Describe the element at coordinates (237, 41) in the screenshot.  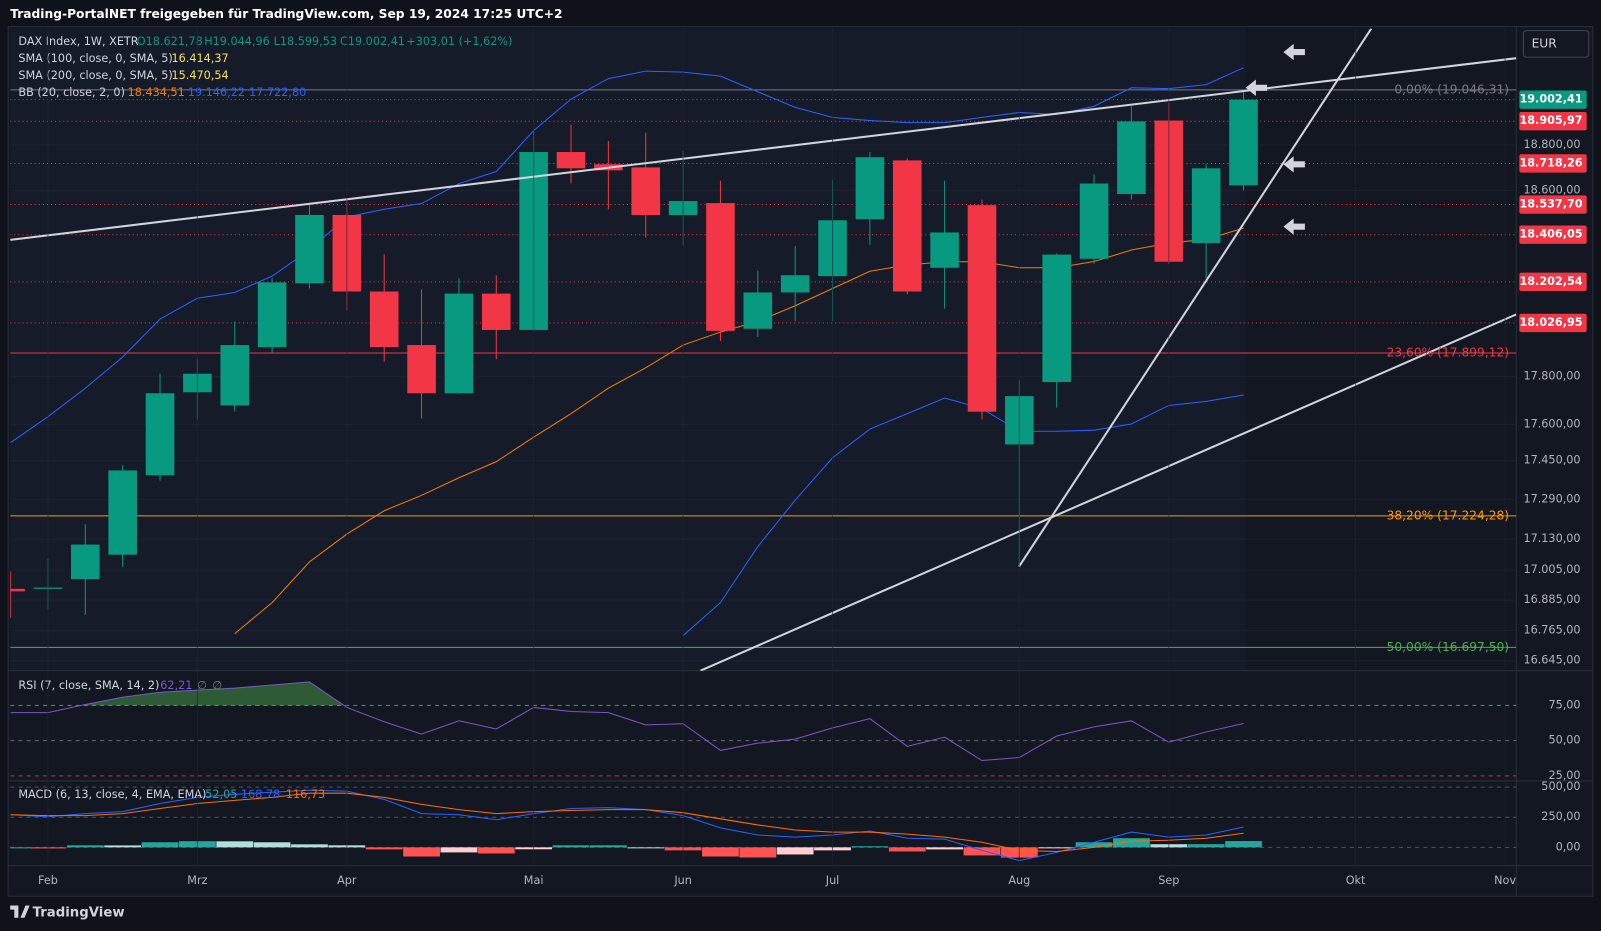
I see `ohlc-high: H19.044,96` at that location.